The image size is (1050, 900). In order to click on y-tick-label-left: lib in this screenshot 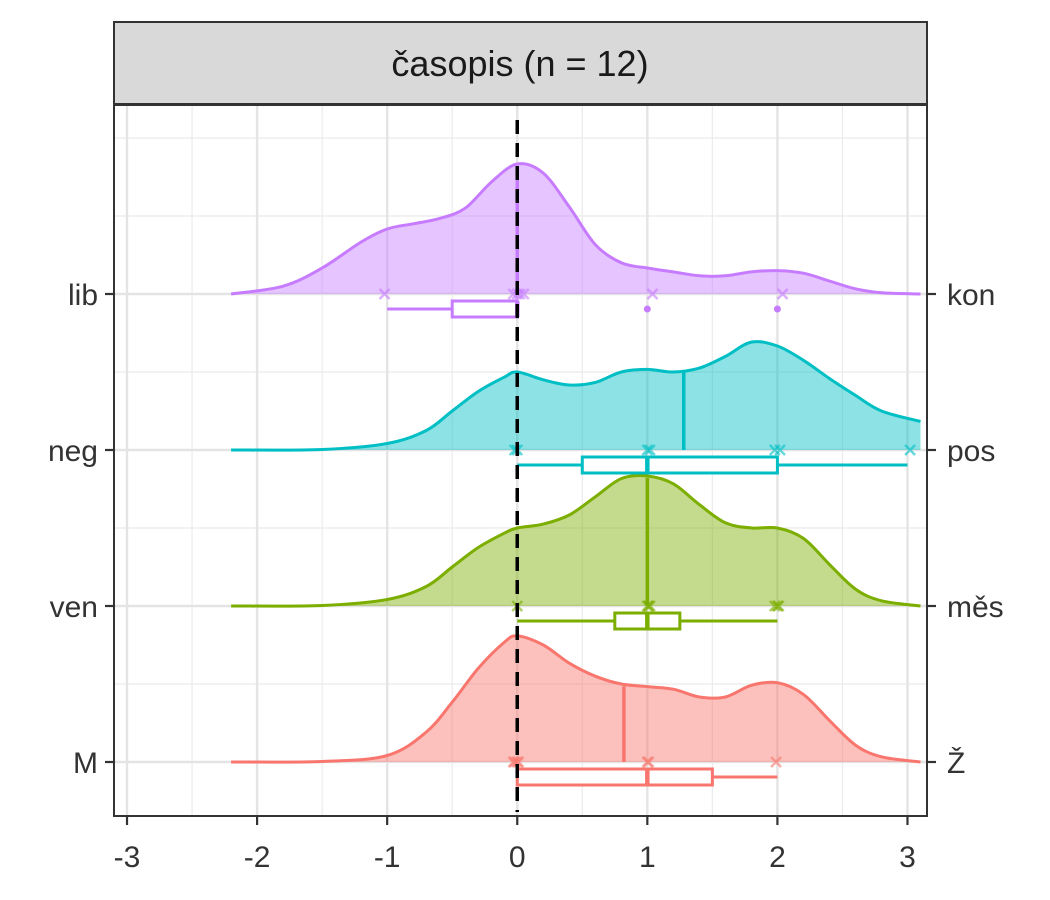, I will do `click(83, 295)`.